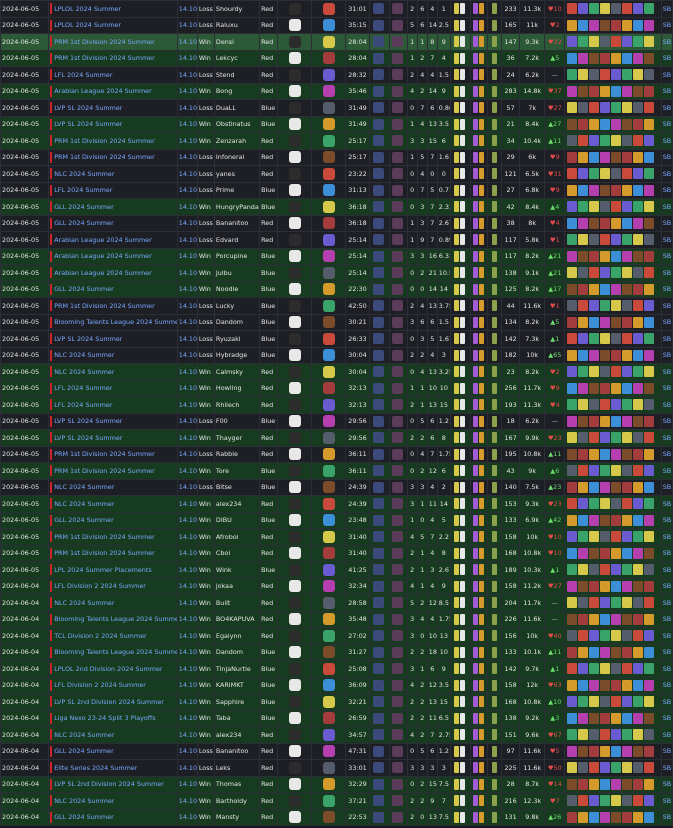 Image resolution: width=673 pixels, height=828 pixels. What do you see at coordinates (104, 536) in the screenshot?
I see `event-link: PRM 1st Division 2024 Summer` at bounding box center [104, 536].